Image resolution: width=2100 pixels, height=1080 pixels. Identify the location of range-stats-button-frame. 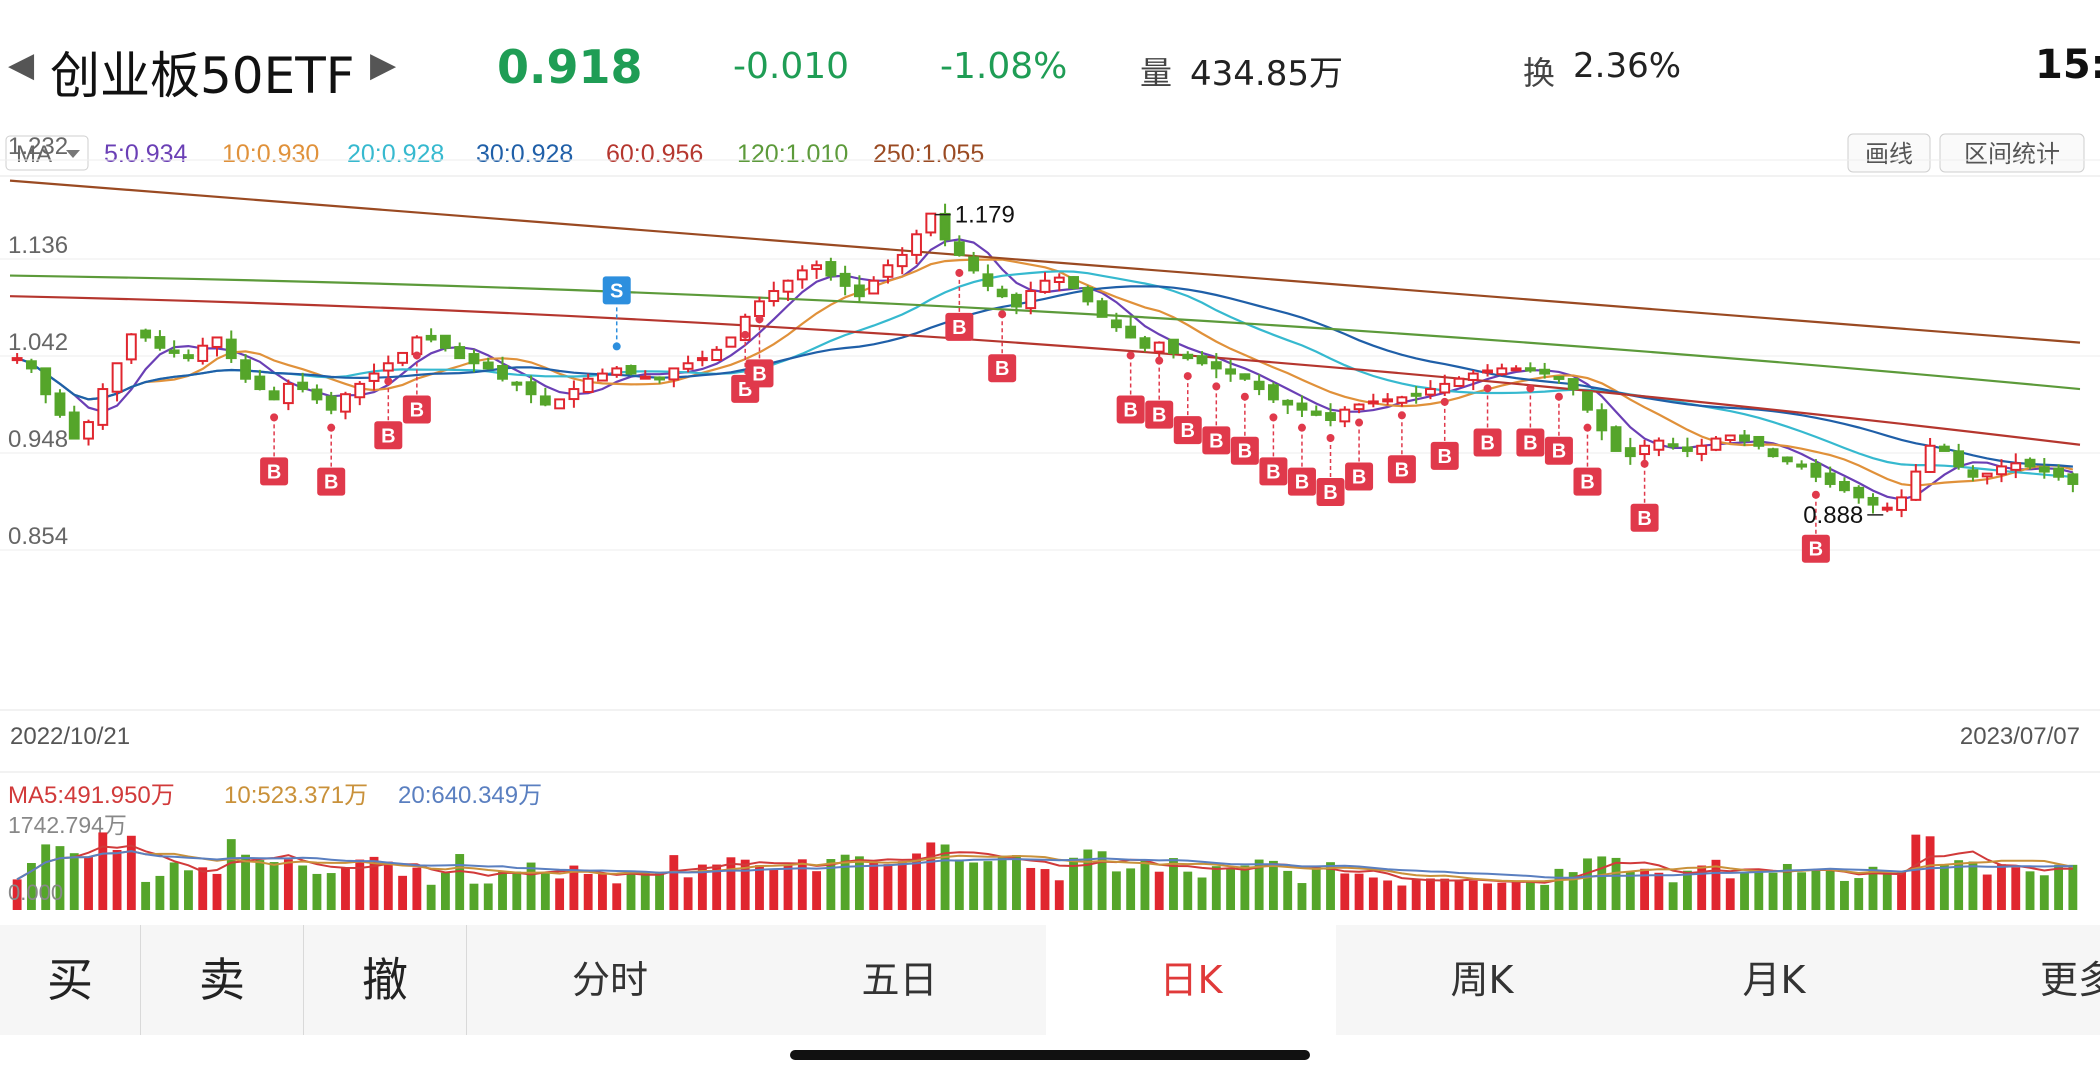
(2012, 153).